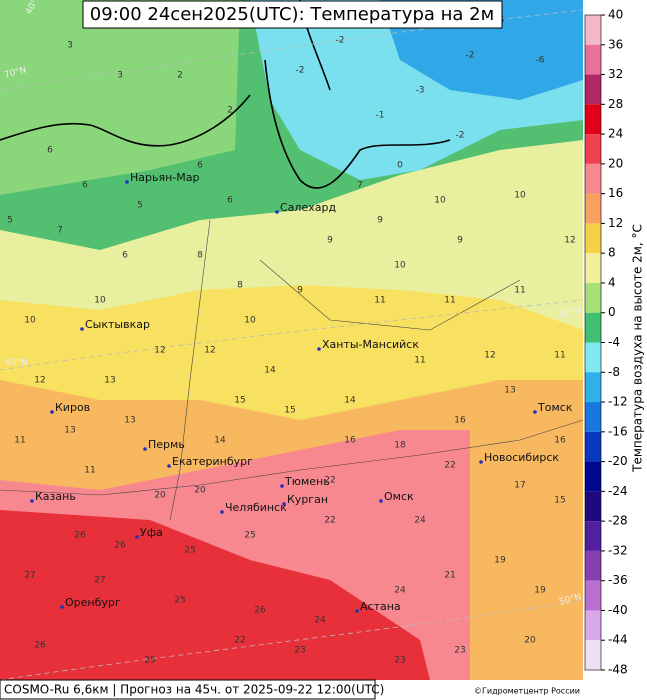 This screenshot has width=647, height=700. What do you see at coordinates (399, 496) in the screenshot?
I see `city-label: Омск` at bounding box center [399, 496].